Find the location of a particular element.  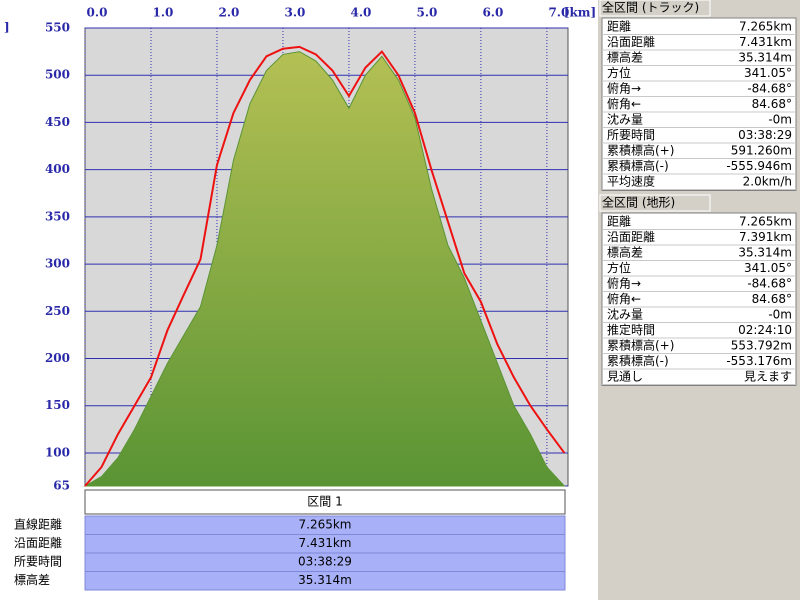

y-tick-label: 65 is located at coordinates (61, 486).